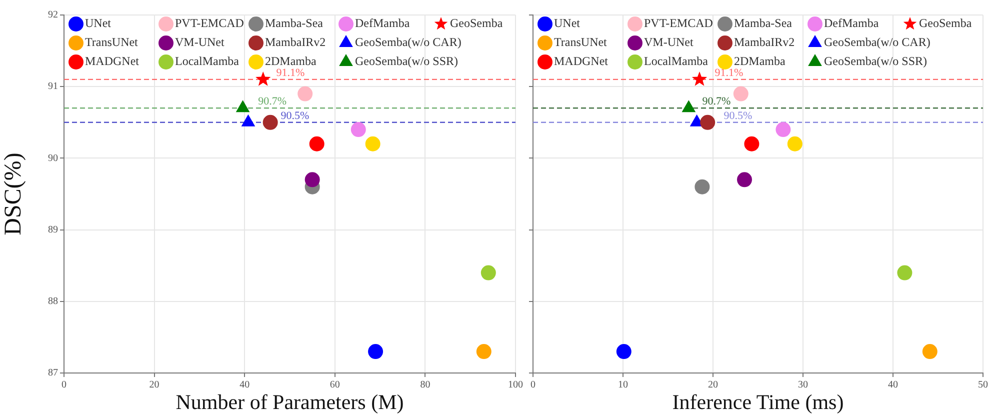  I want to click on x-axis-title: Inference Time (ms), so click(758, 402).